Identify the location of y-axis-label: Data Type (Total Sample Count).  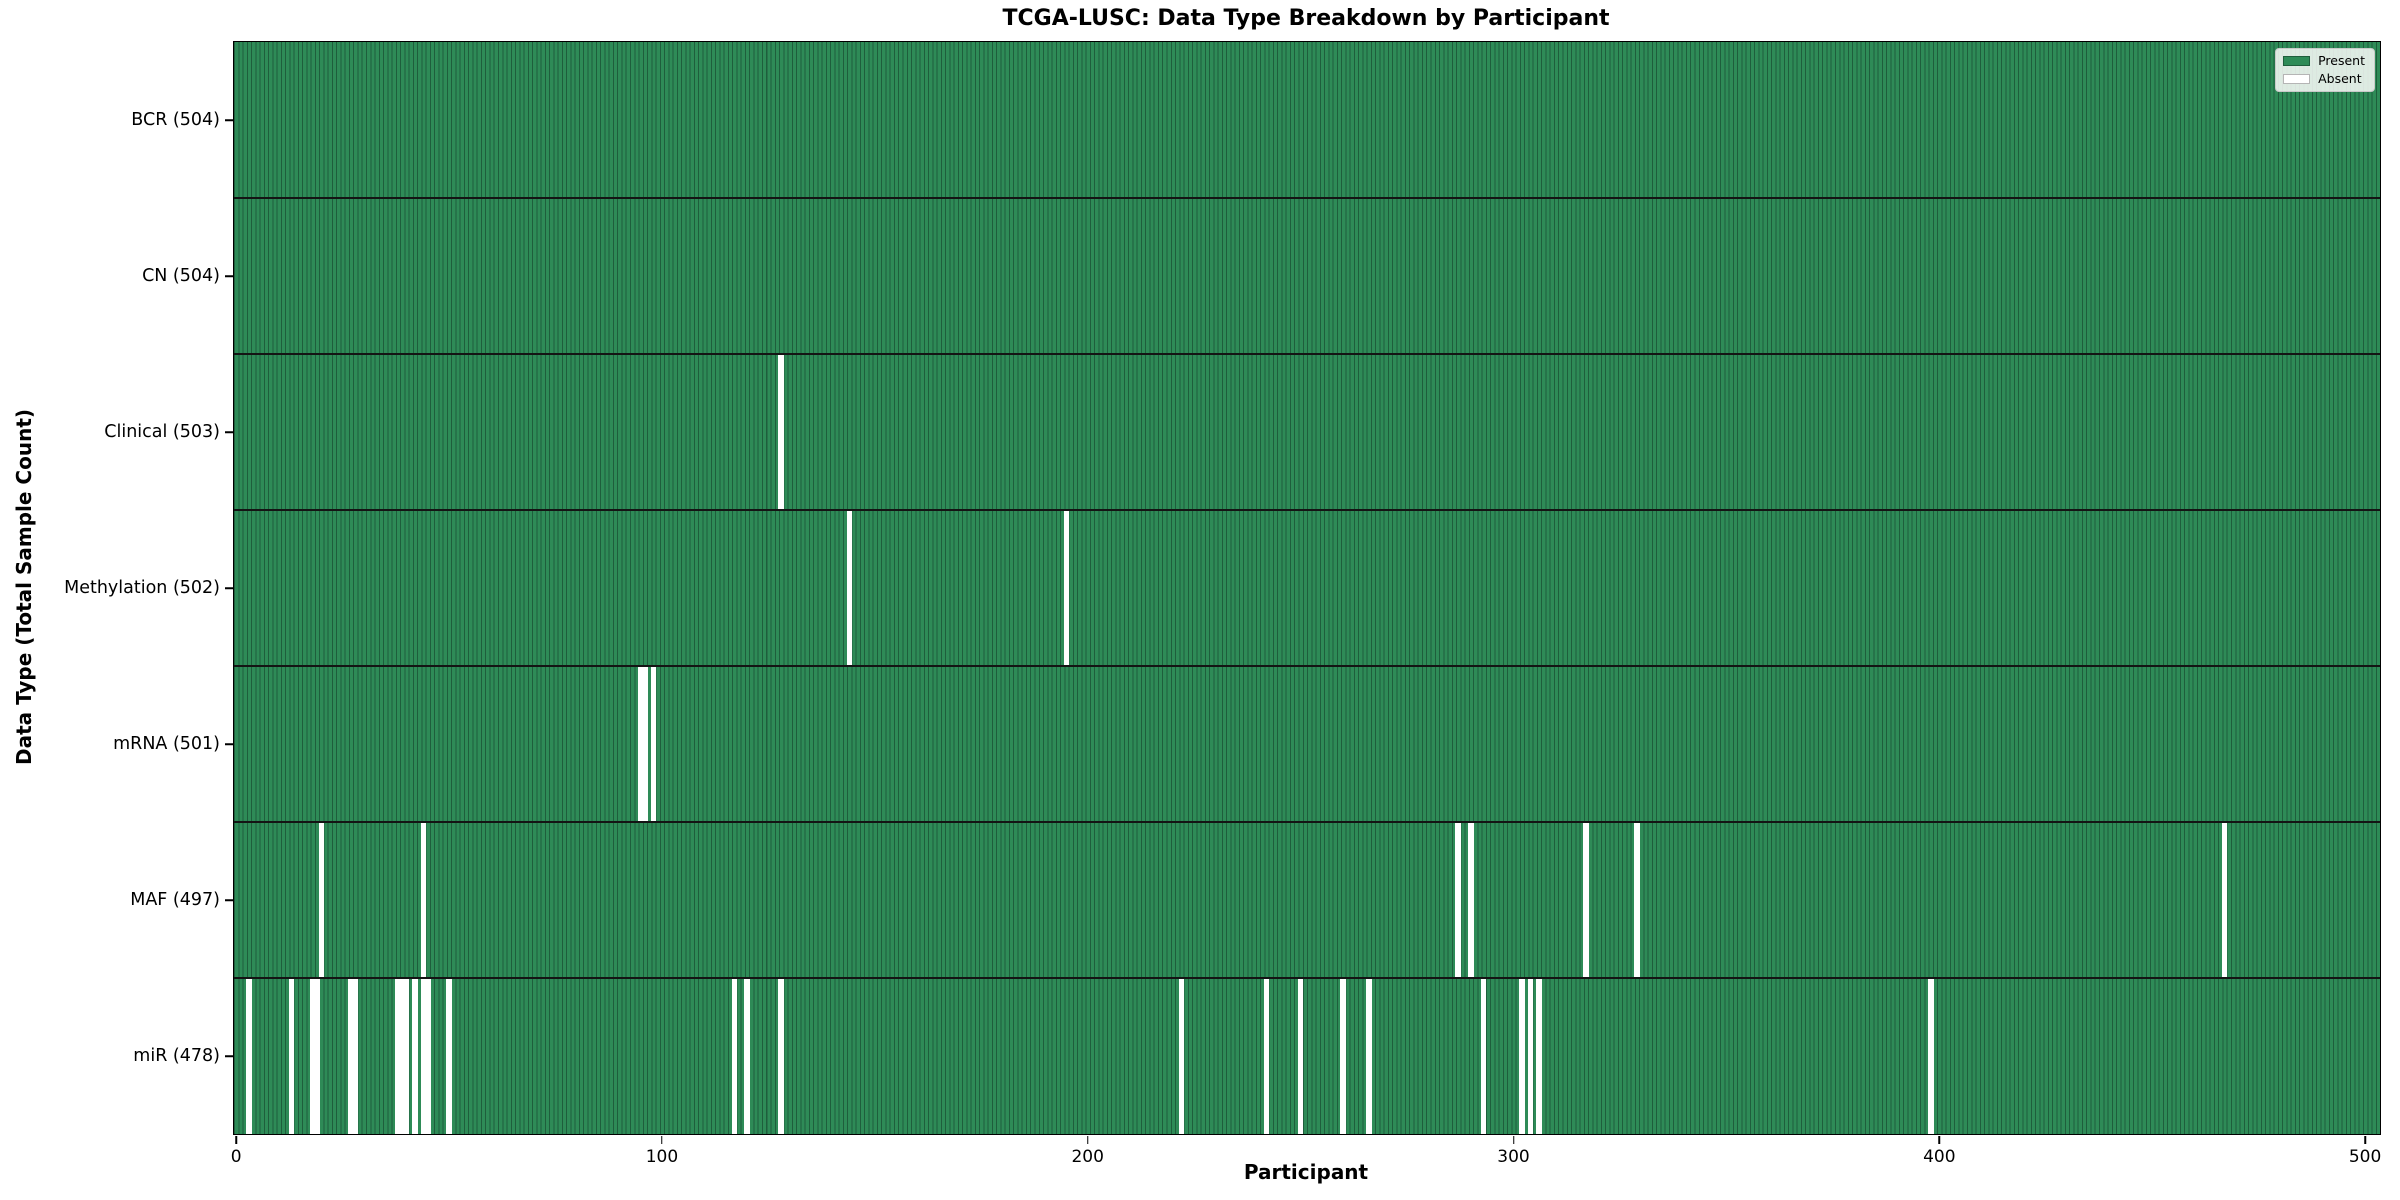
(24, 587).